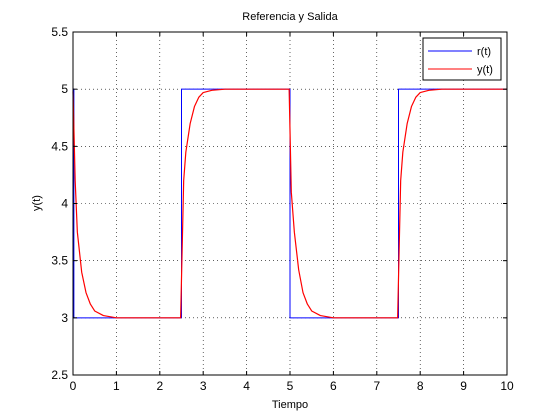  Describe the element at coordinates (59, 32) in the screenshot. I see `y-tick-label: 5.5` at that location.